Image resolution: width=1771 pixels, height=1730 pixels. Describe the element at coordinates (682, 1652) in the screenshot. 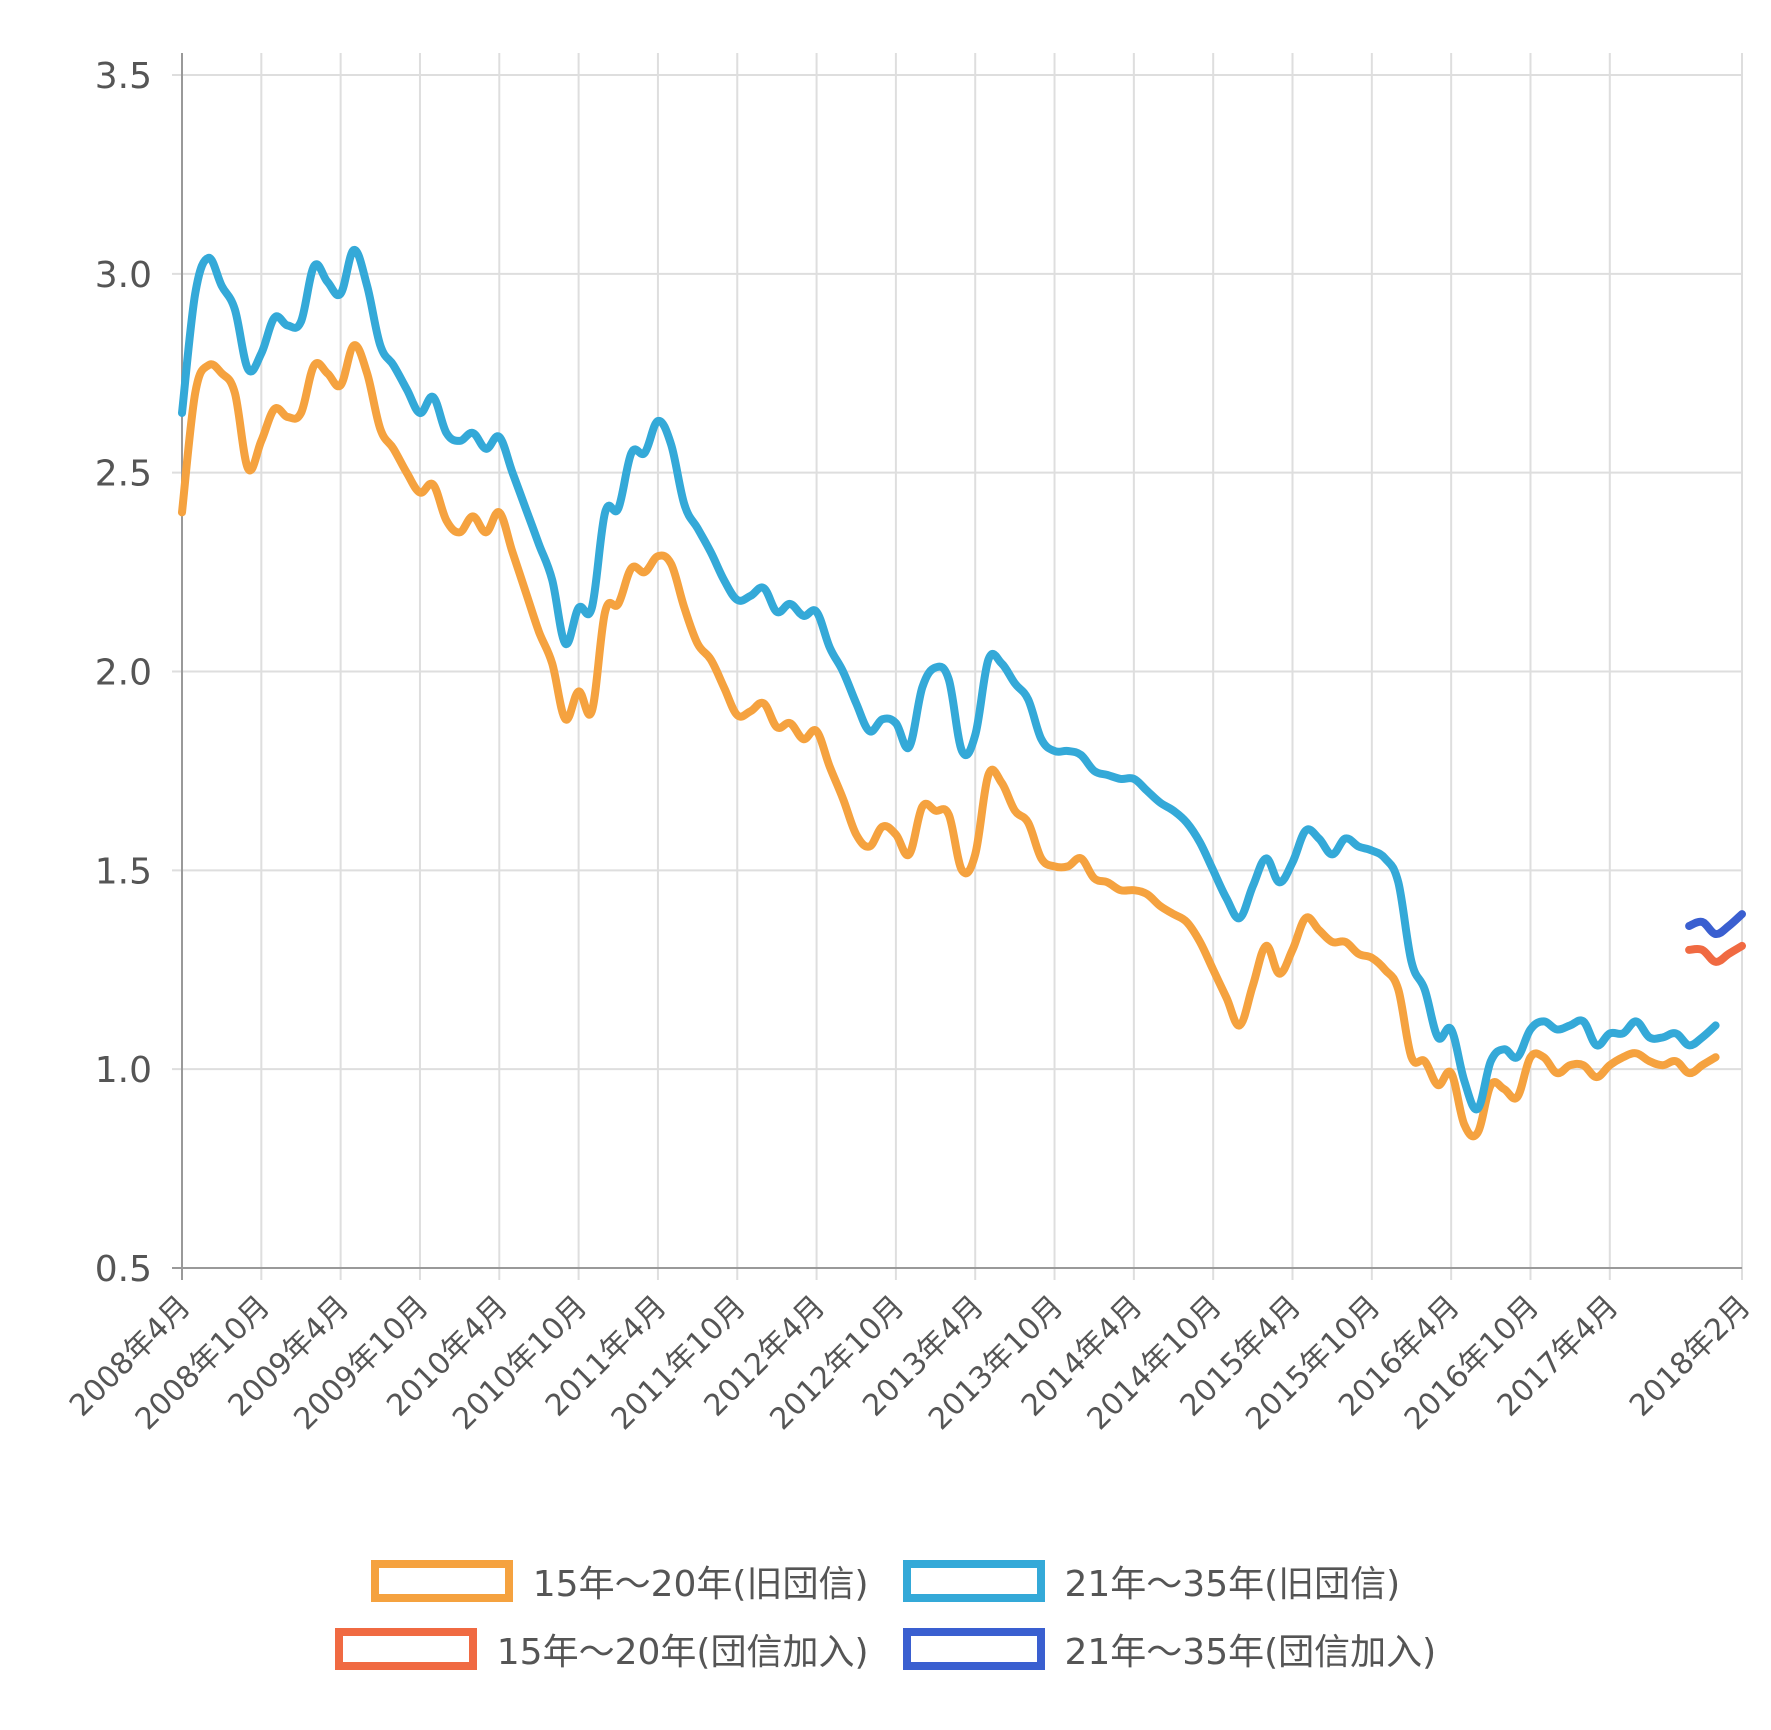

I see `legend-label: 15年～20年(団信加入)` at that location.